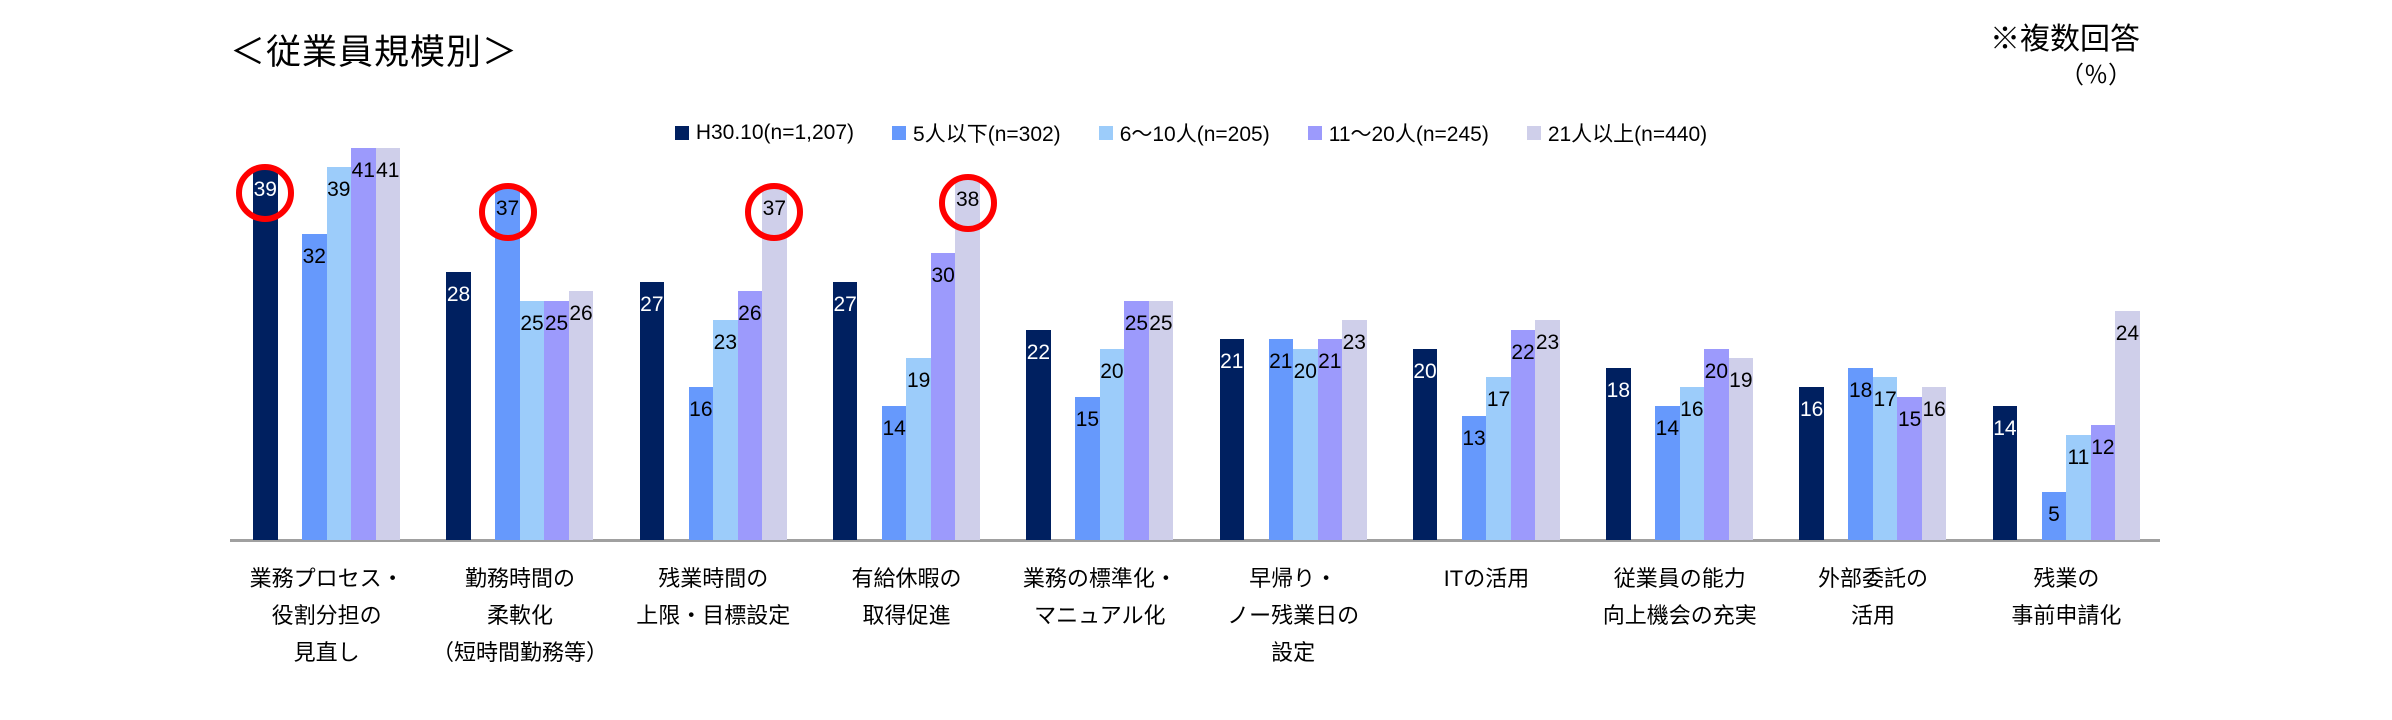 This screenshot has height=720, width=2392. What do you see at coordinates (2066, 615) in the screenshot?
I see `category-label-line: 事前申請化` at bounding box center [2066, 615].